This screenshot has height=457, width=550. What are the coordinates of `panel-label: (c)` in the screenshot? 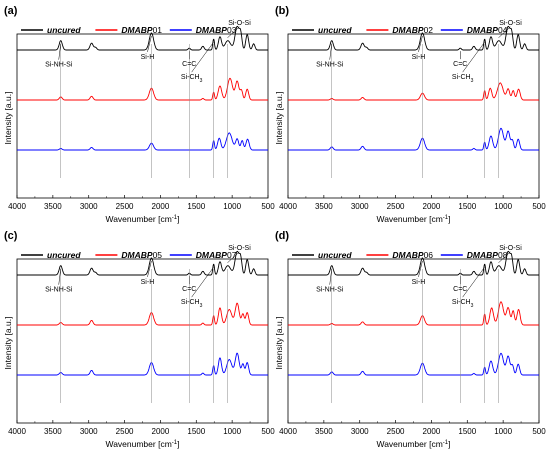 It's located at (11, 236).